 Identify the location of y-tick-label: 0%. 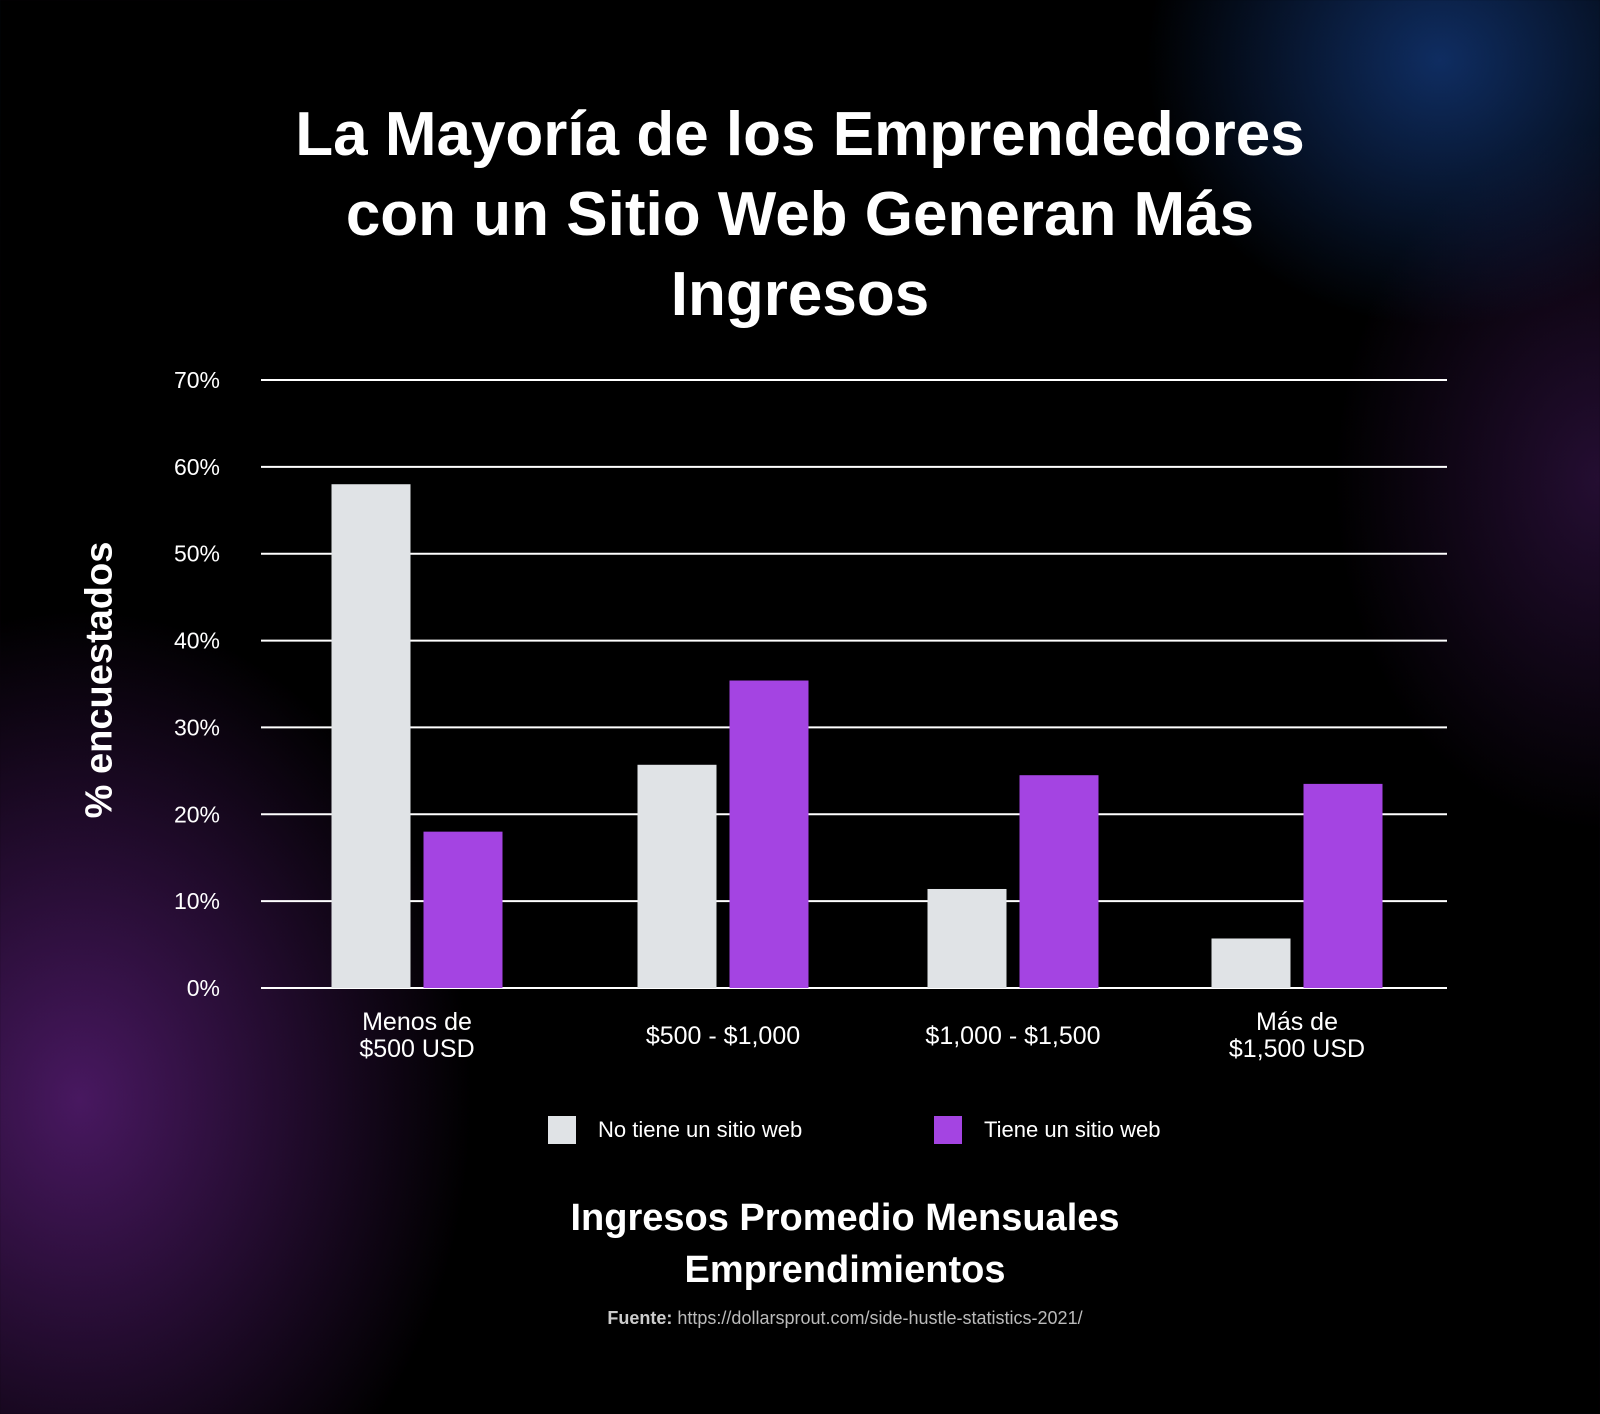
(203, 988).